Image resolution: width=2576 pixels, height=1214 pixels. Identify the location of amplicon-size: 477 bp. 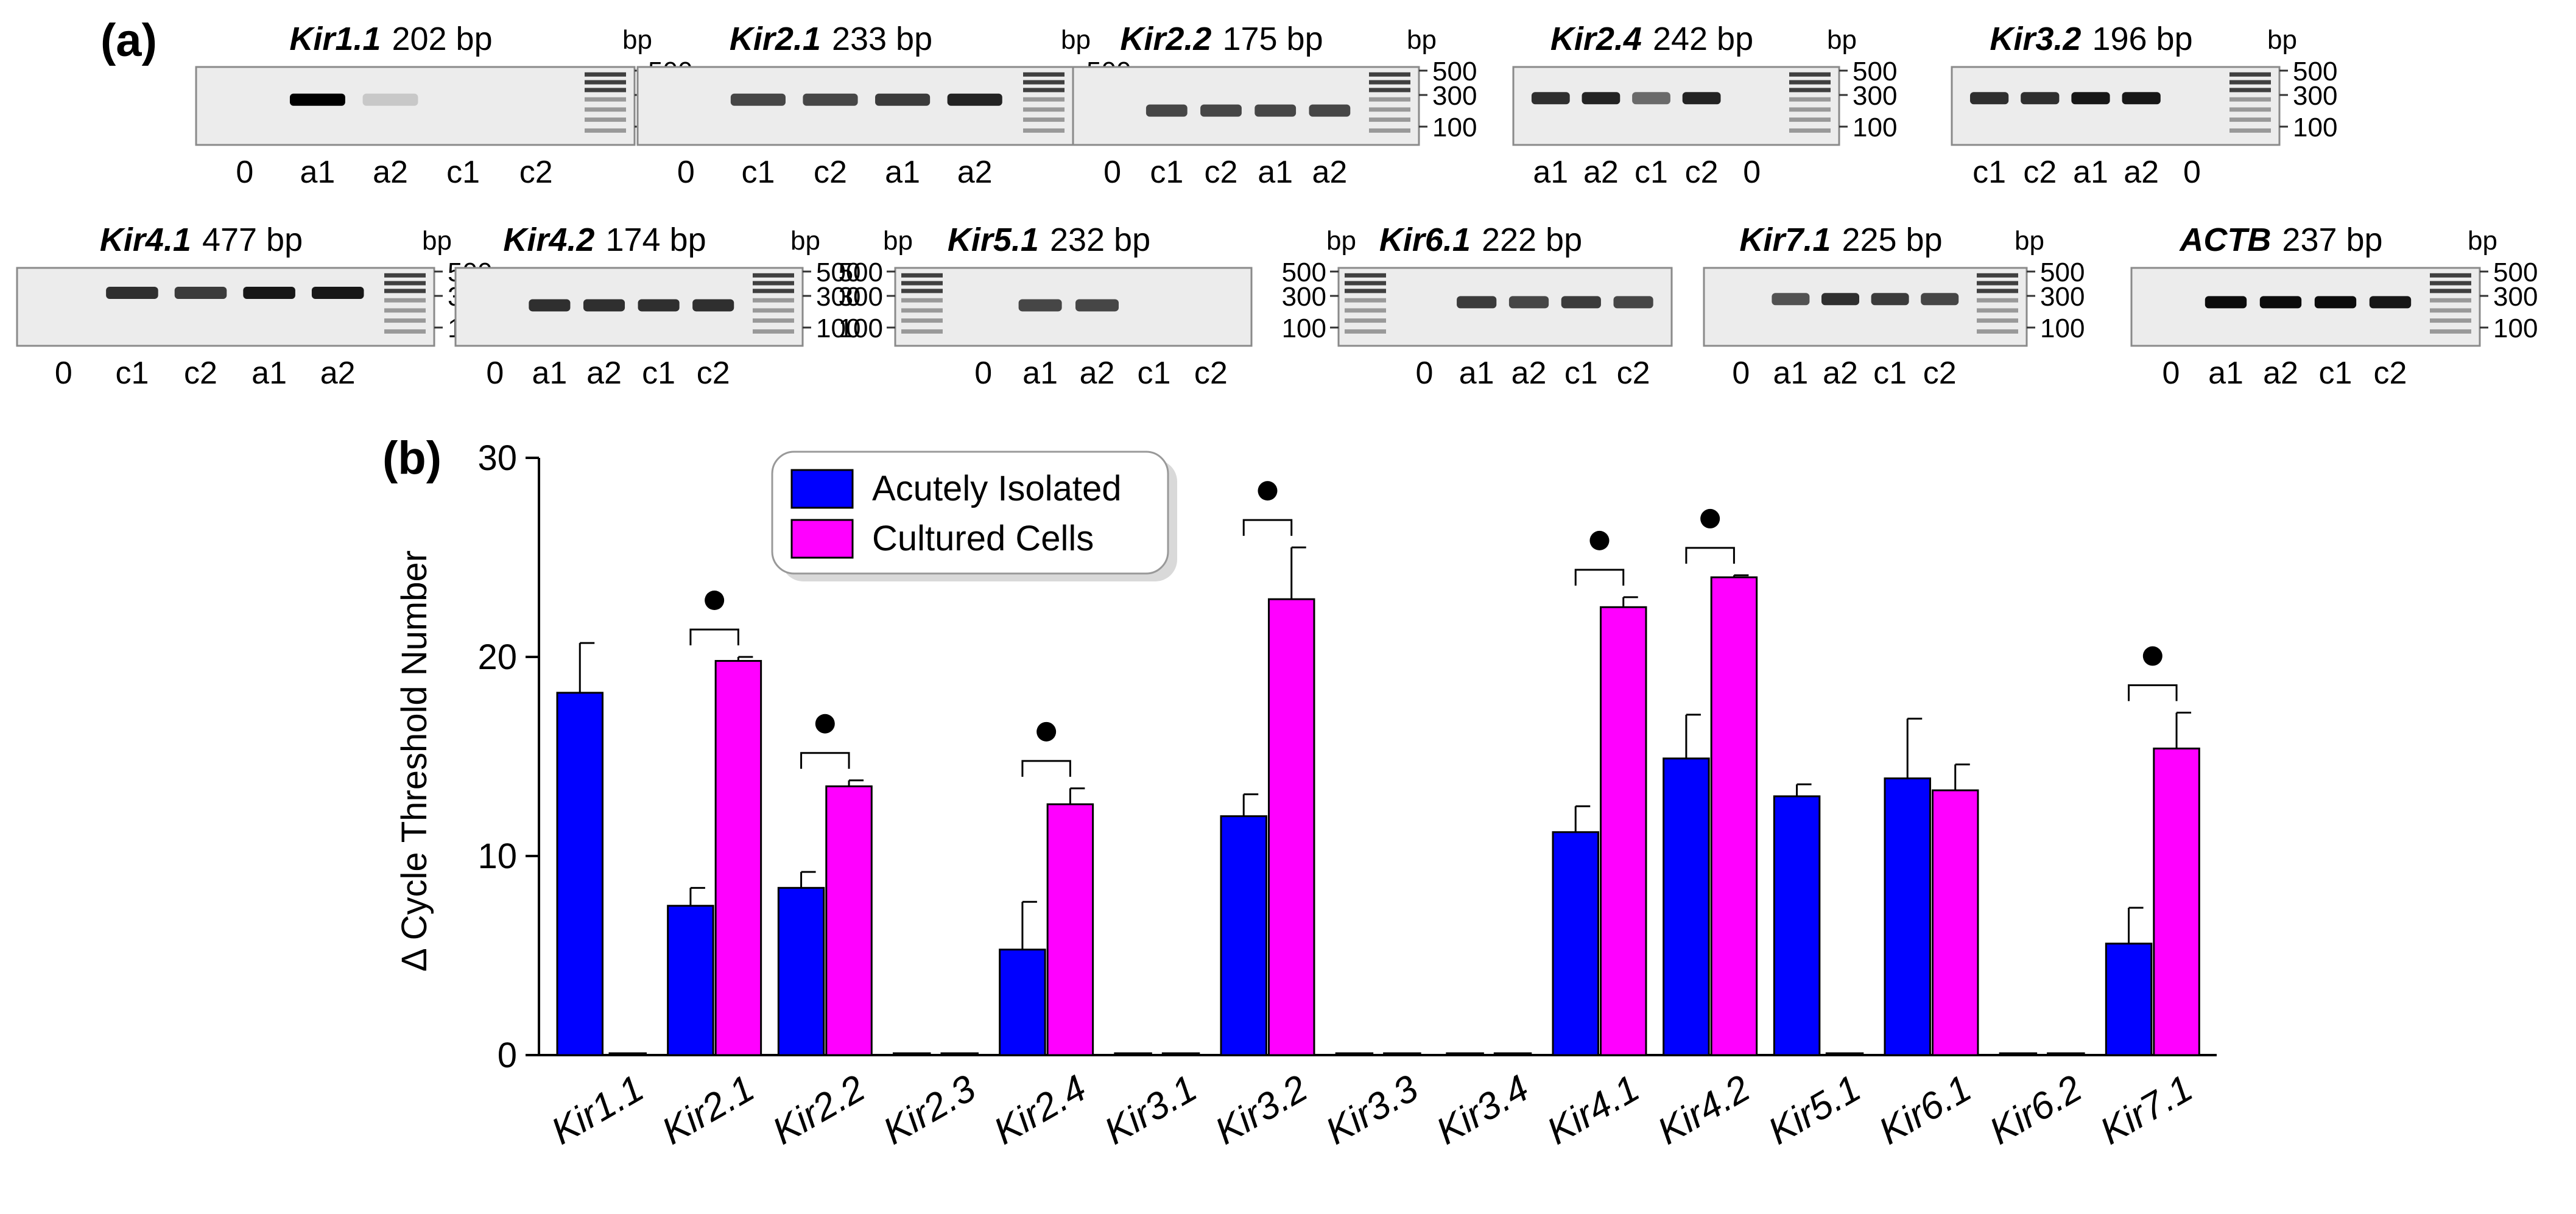
(252, 240).